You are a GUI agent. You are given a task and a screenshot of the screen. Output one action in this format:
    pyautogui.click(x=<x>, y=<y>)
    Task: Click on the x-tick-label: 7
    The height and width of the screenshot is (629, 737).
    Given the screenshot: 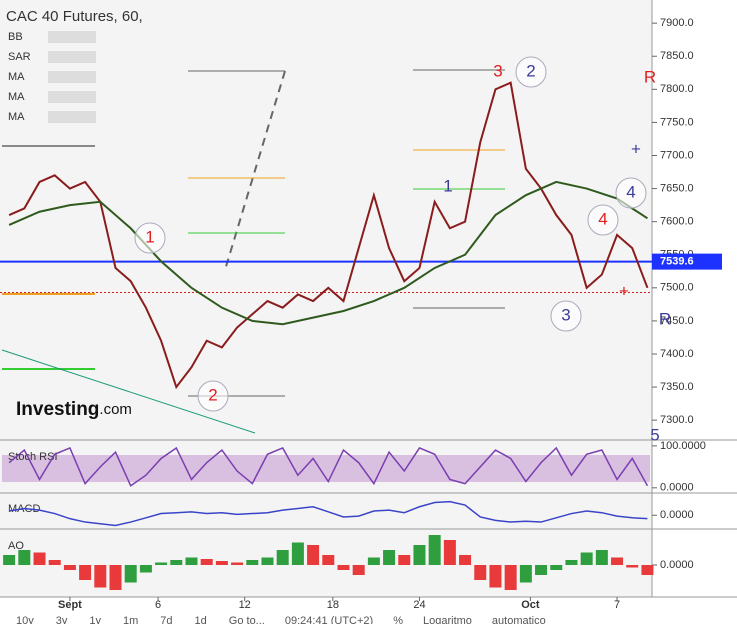 What is the action you would take?
    pyautogui.click(x=617, y=605)
    